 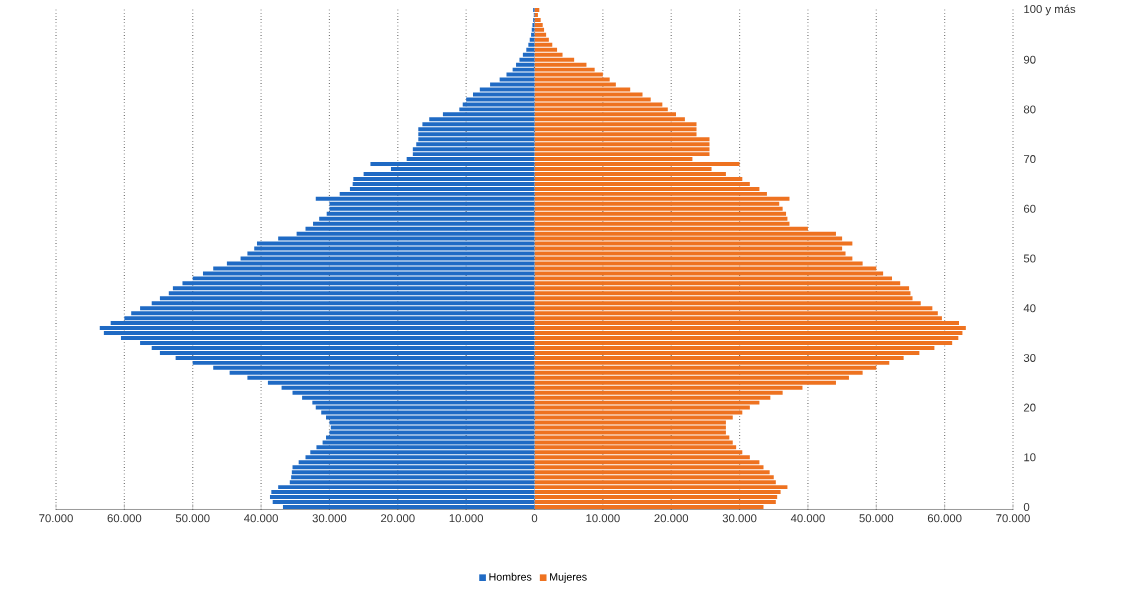 I want to click on y-tick-label: 0, so click(x=1026, y=507).